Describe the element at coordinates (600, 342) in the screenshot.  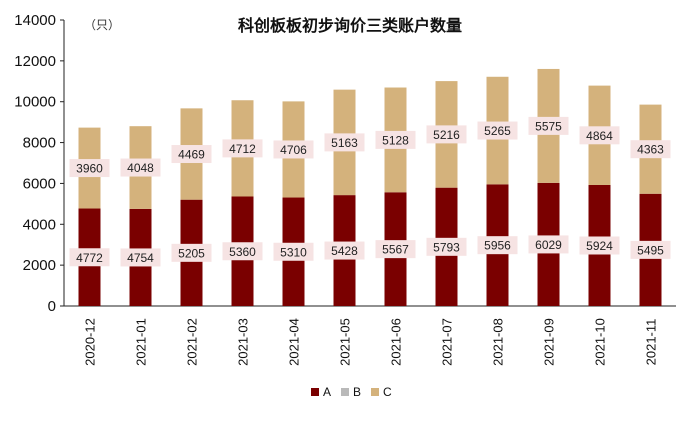
I see `x-tick-label: 2021-10` at that location.